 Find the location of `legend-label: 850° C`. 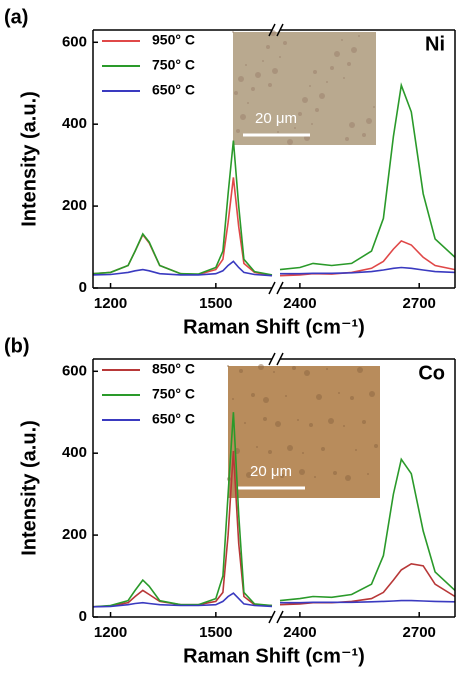

legend-label: 850° C is located at coordinates (173, 369).